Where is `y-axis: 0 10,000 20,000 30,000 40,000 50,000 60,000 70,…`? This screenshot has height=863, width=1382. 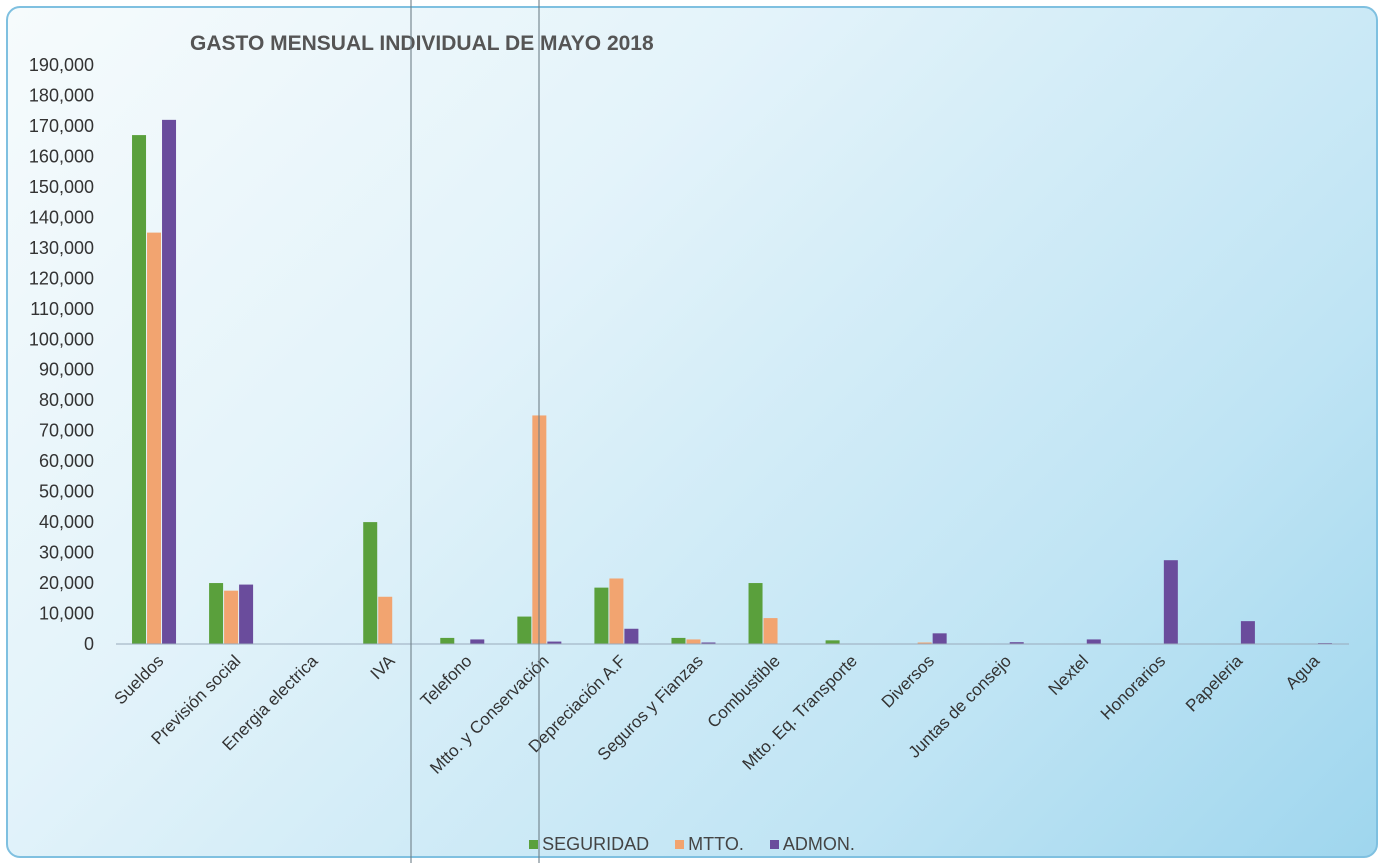
y-axis: 0 10,000 20,000 30,000 40,000 50,000 60,000 70,… is located at coordinates (61, 354).